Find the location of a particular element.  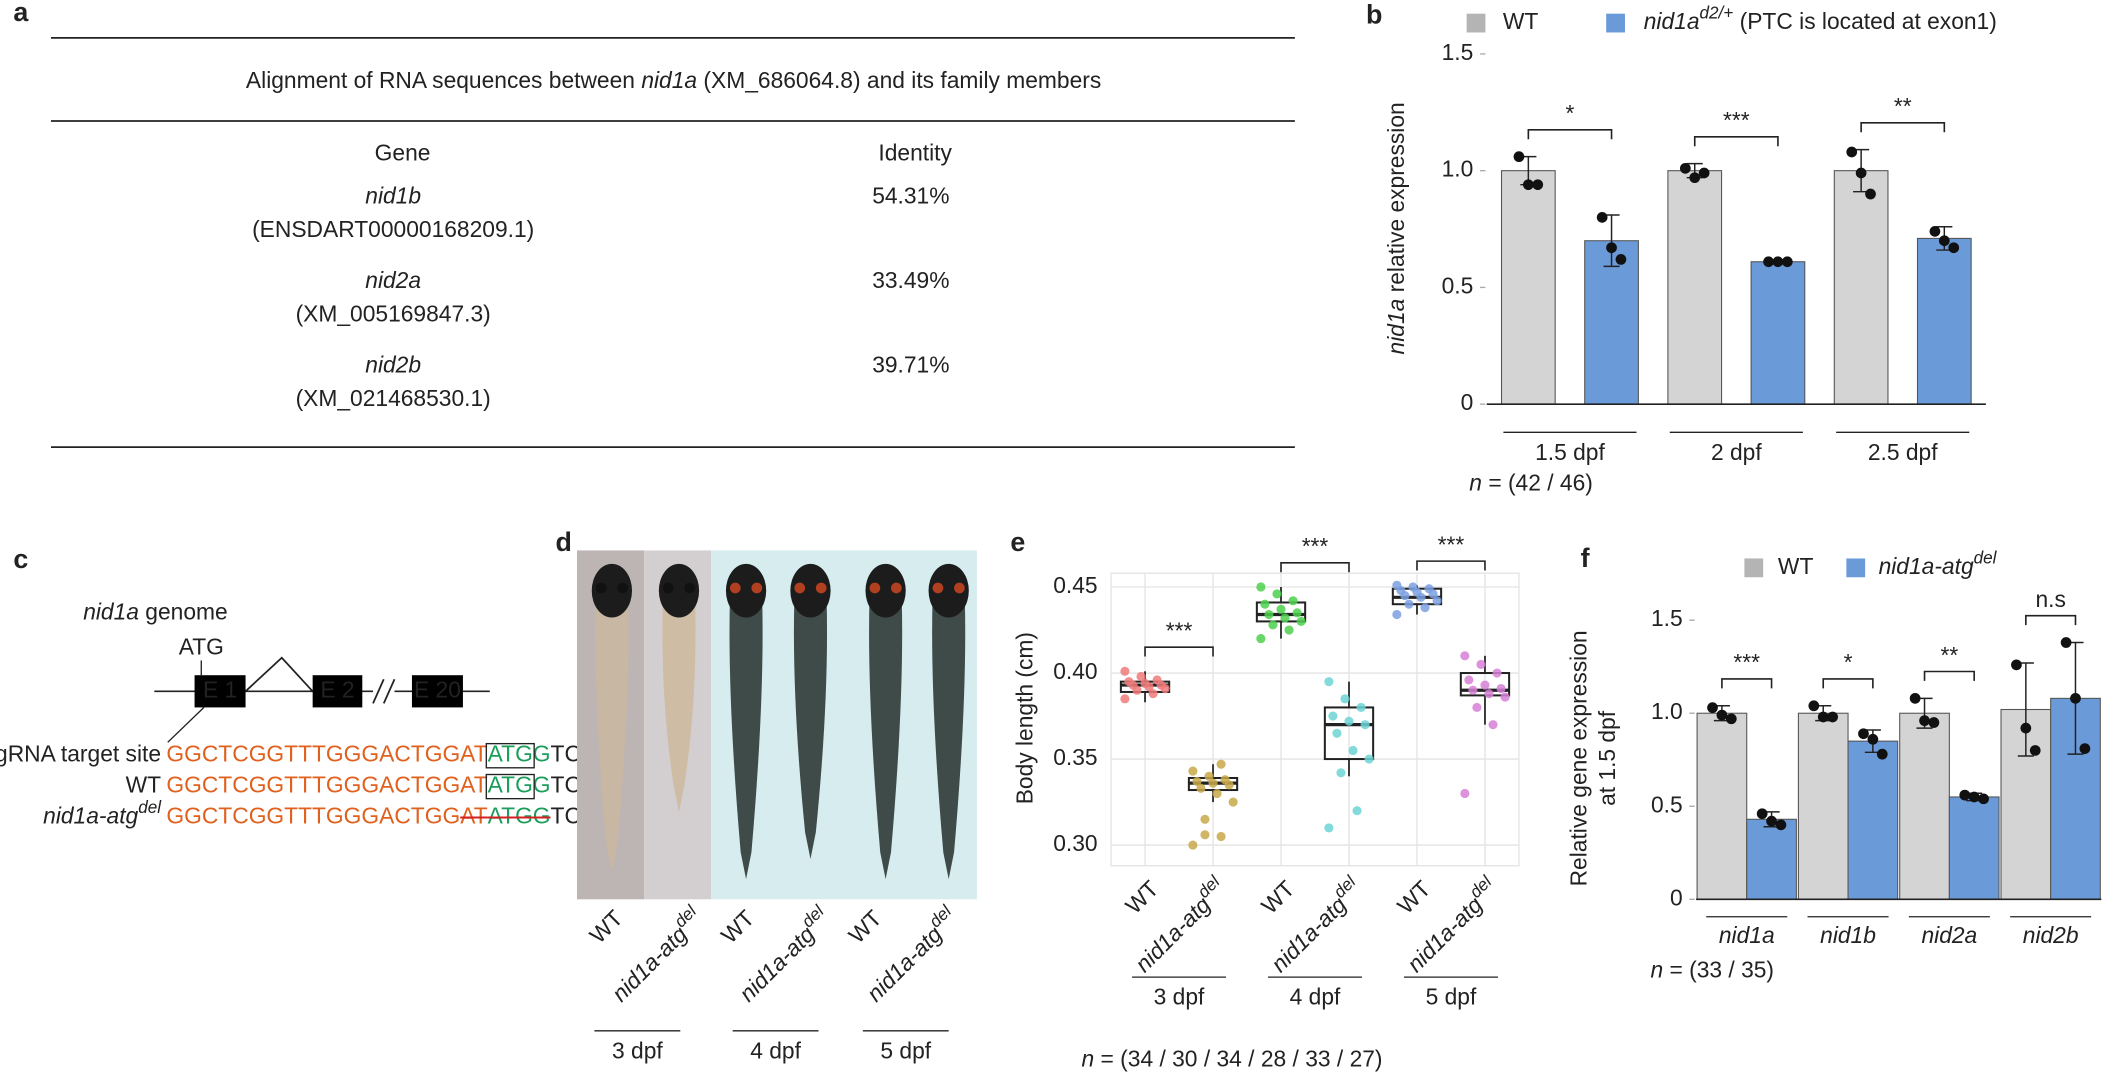

gene-accession: (XM_021468530.1) is located at coordinates (393, 398).